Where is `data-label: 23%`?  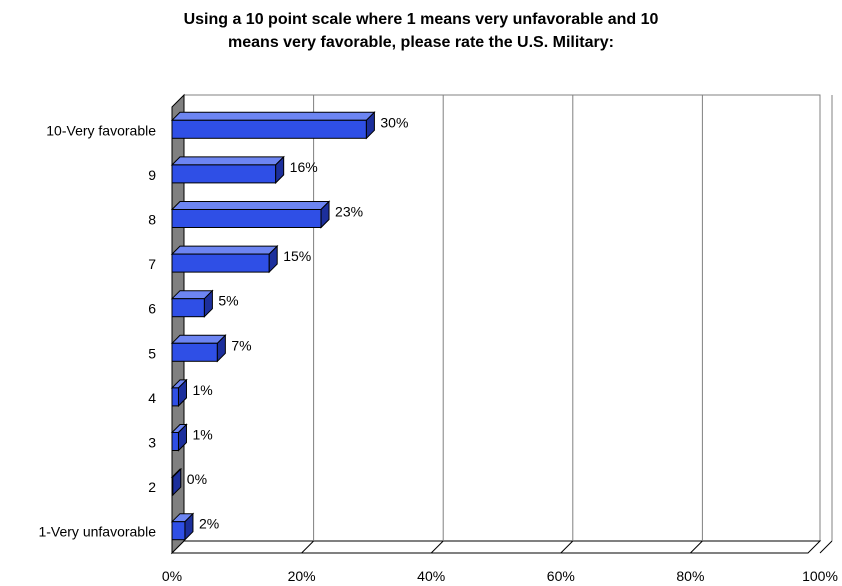
data-label: 23% is located at coordinates (349, 212).